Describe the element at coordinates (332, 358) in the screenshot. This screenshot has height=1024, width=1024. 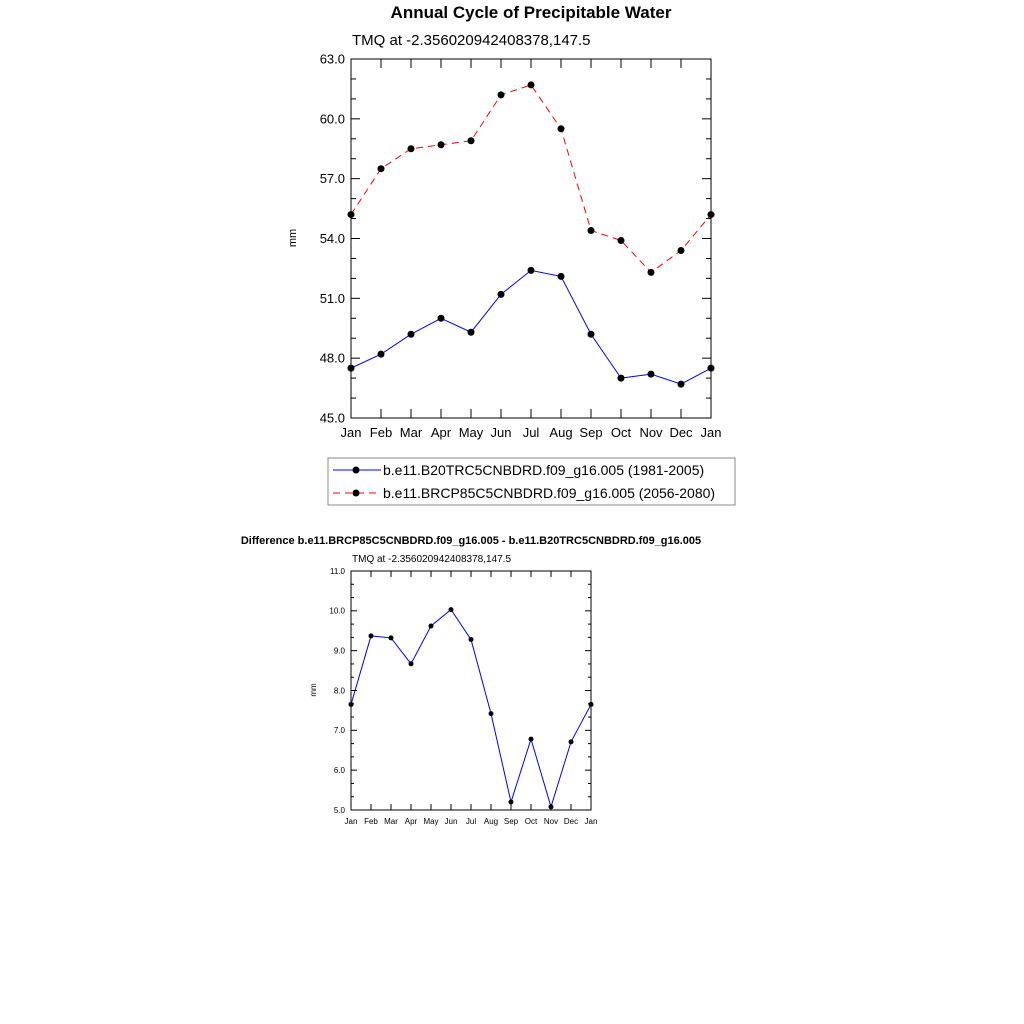
I see `y-tick-label: 48.0` at that location.